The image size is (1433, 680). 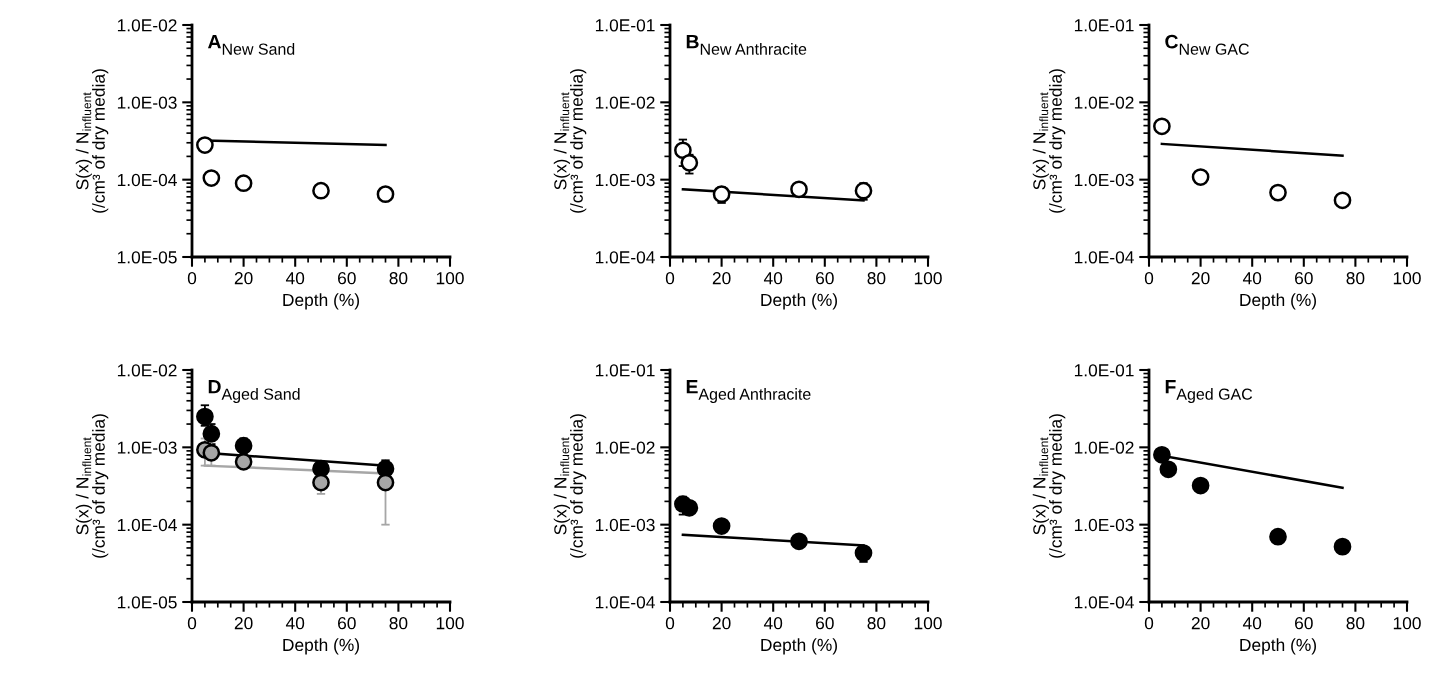 What do you see at coordinates (1214, 49) in the screenshot?
I see `text: New GAC` at bounding box center [1214, 49].